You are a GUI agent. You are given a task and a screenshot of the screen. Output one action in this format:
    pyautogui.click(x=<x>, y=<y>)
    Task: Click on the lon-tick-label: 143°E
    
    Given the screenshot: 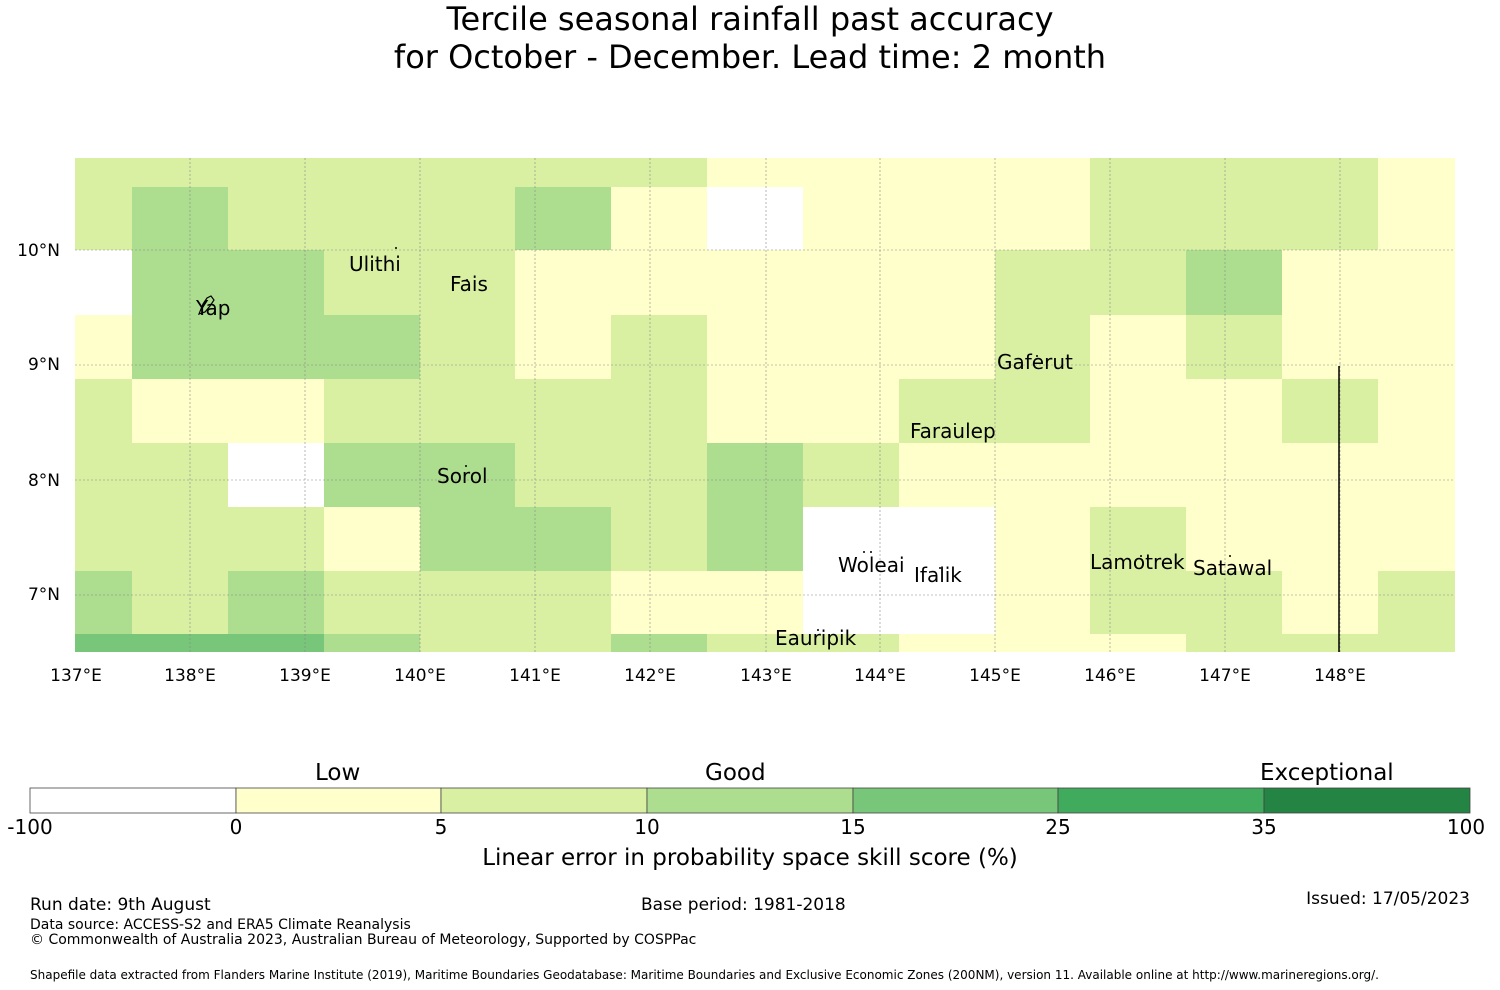 What is the action you would take?
    pyautogui.click(x=766, y=676)
    